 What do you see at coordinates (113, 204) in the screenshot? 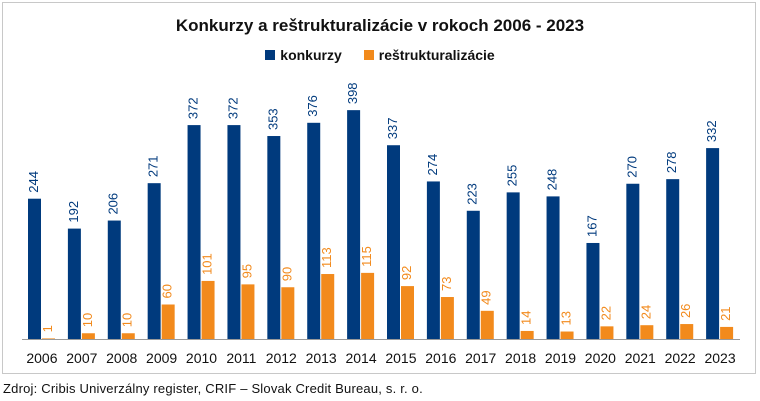
I see `data-label-konkurzy-2008: 206` at bounding box center [113, 204].